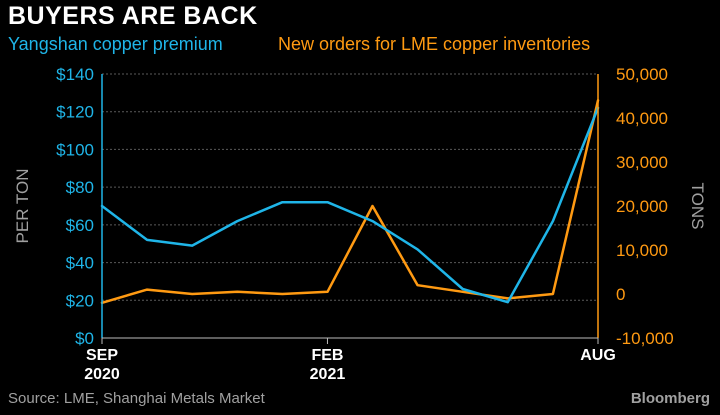 The width and height of the screenshot is (720, 415). What do you see at coordinates (642, 250) in the screenshot?
I see `y-right-tick-label: 10,000` at bounding box center [642, 250].